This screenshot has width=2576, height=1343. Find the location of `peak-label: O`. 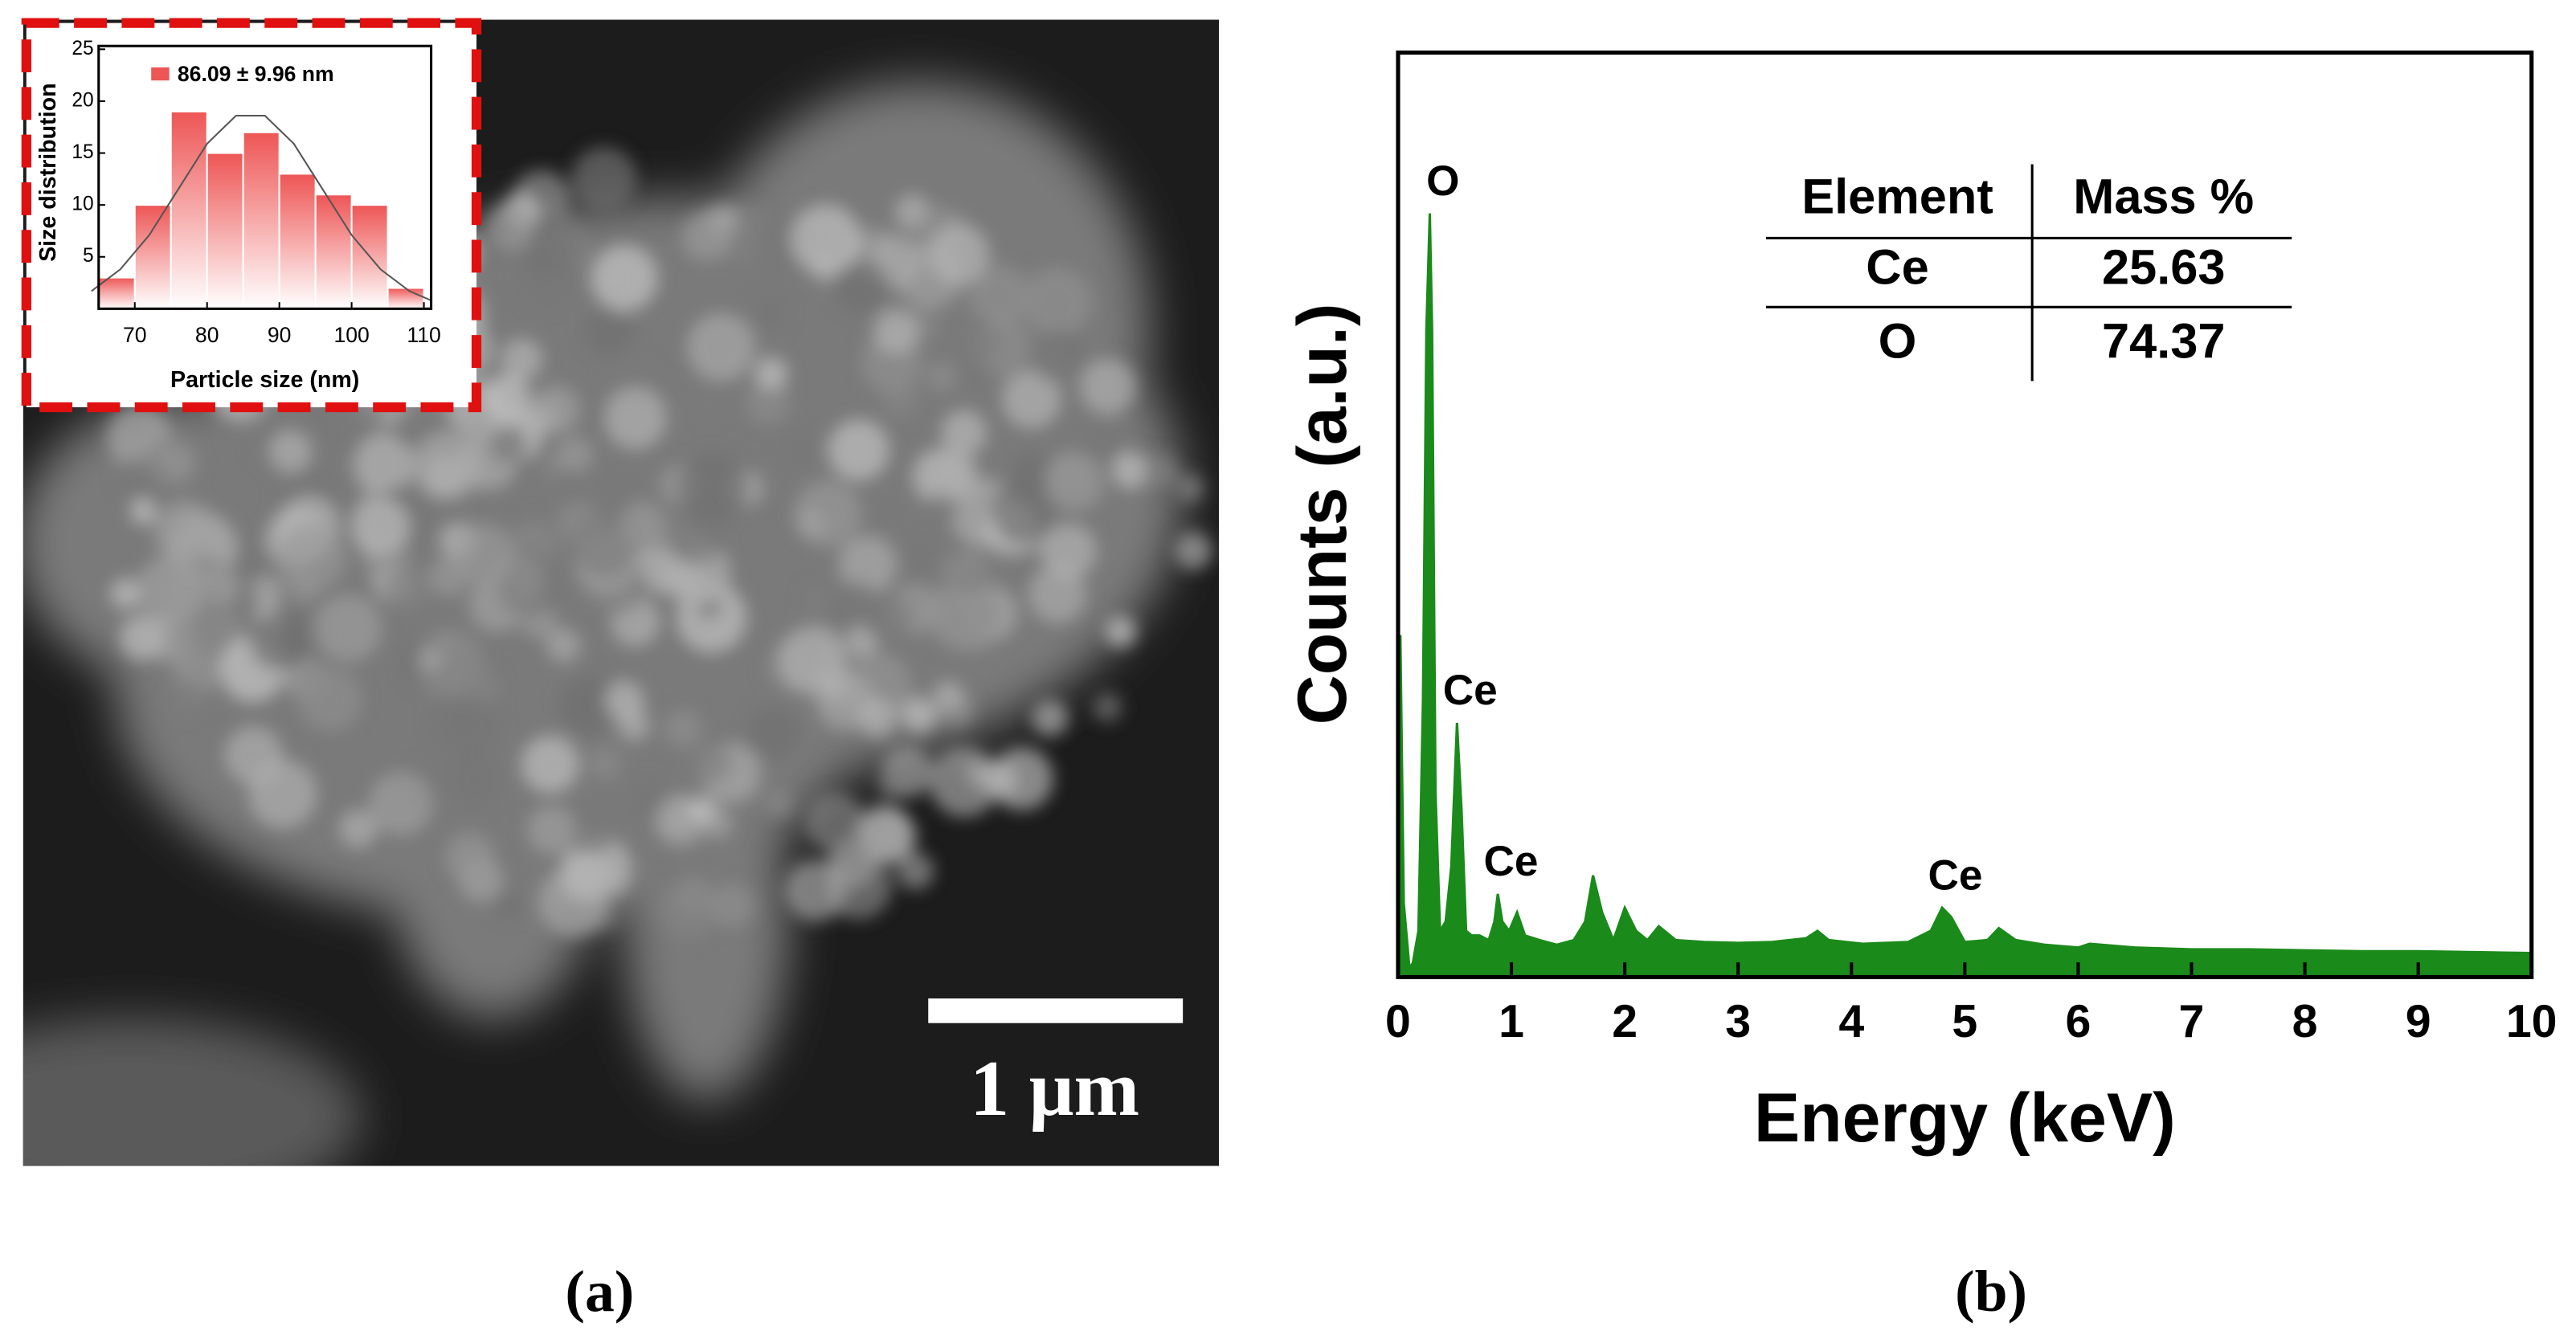

peak-label: O is located at coordinates (1443, 181).